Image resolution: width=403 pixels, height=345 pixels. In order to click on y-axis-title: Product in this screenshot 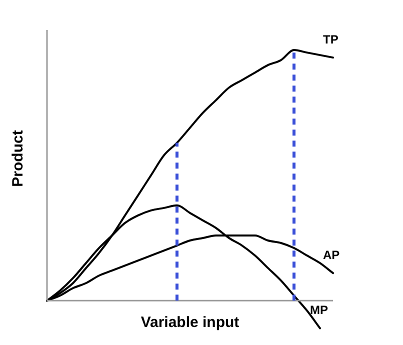, I will do `click(18, 159)`.